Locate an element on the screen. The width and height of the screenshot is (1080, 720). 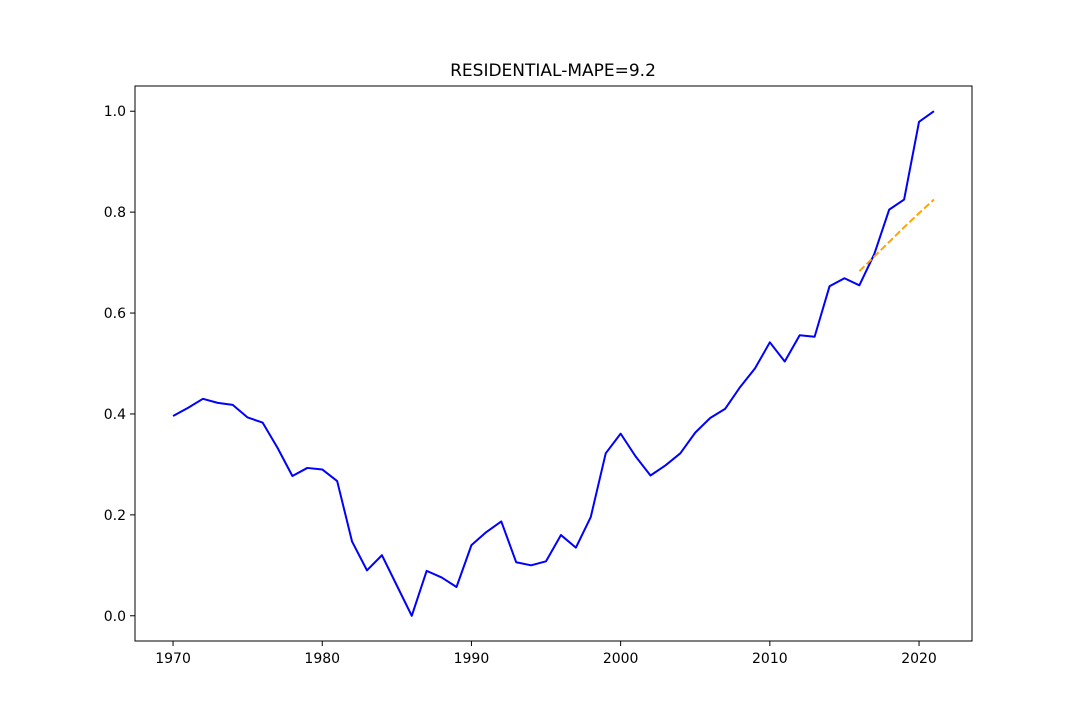
x-axis: 1970 1980 1990 2000 2010 2020 is located at coordinates (546, 654).